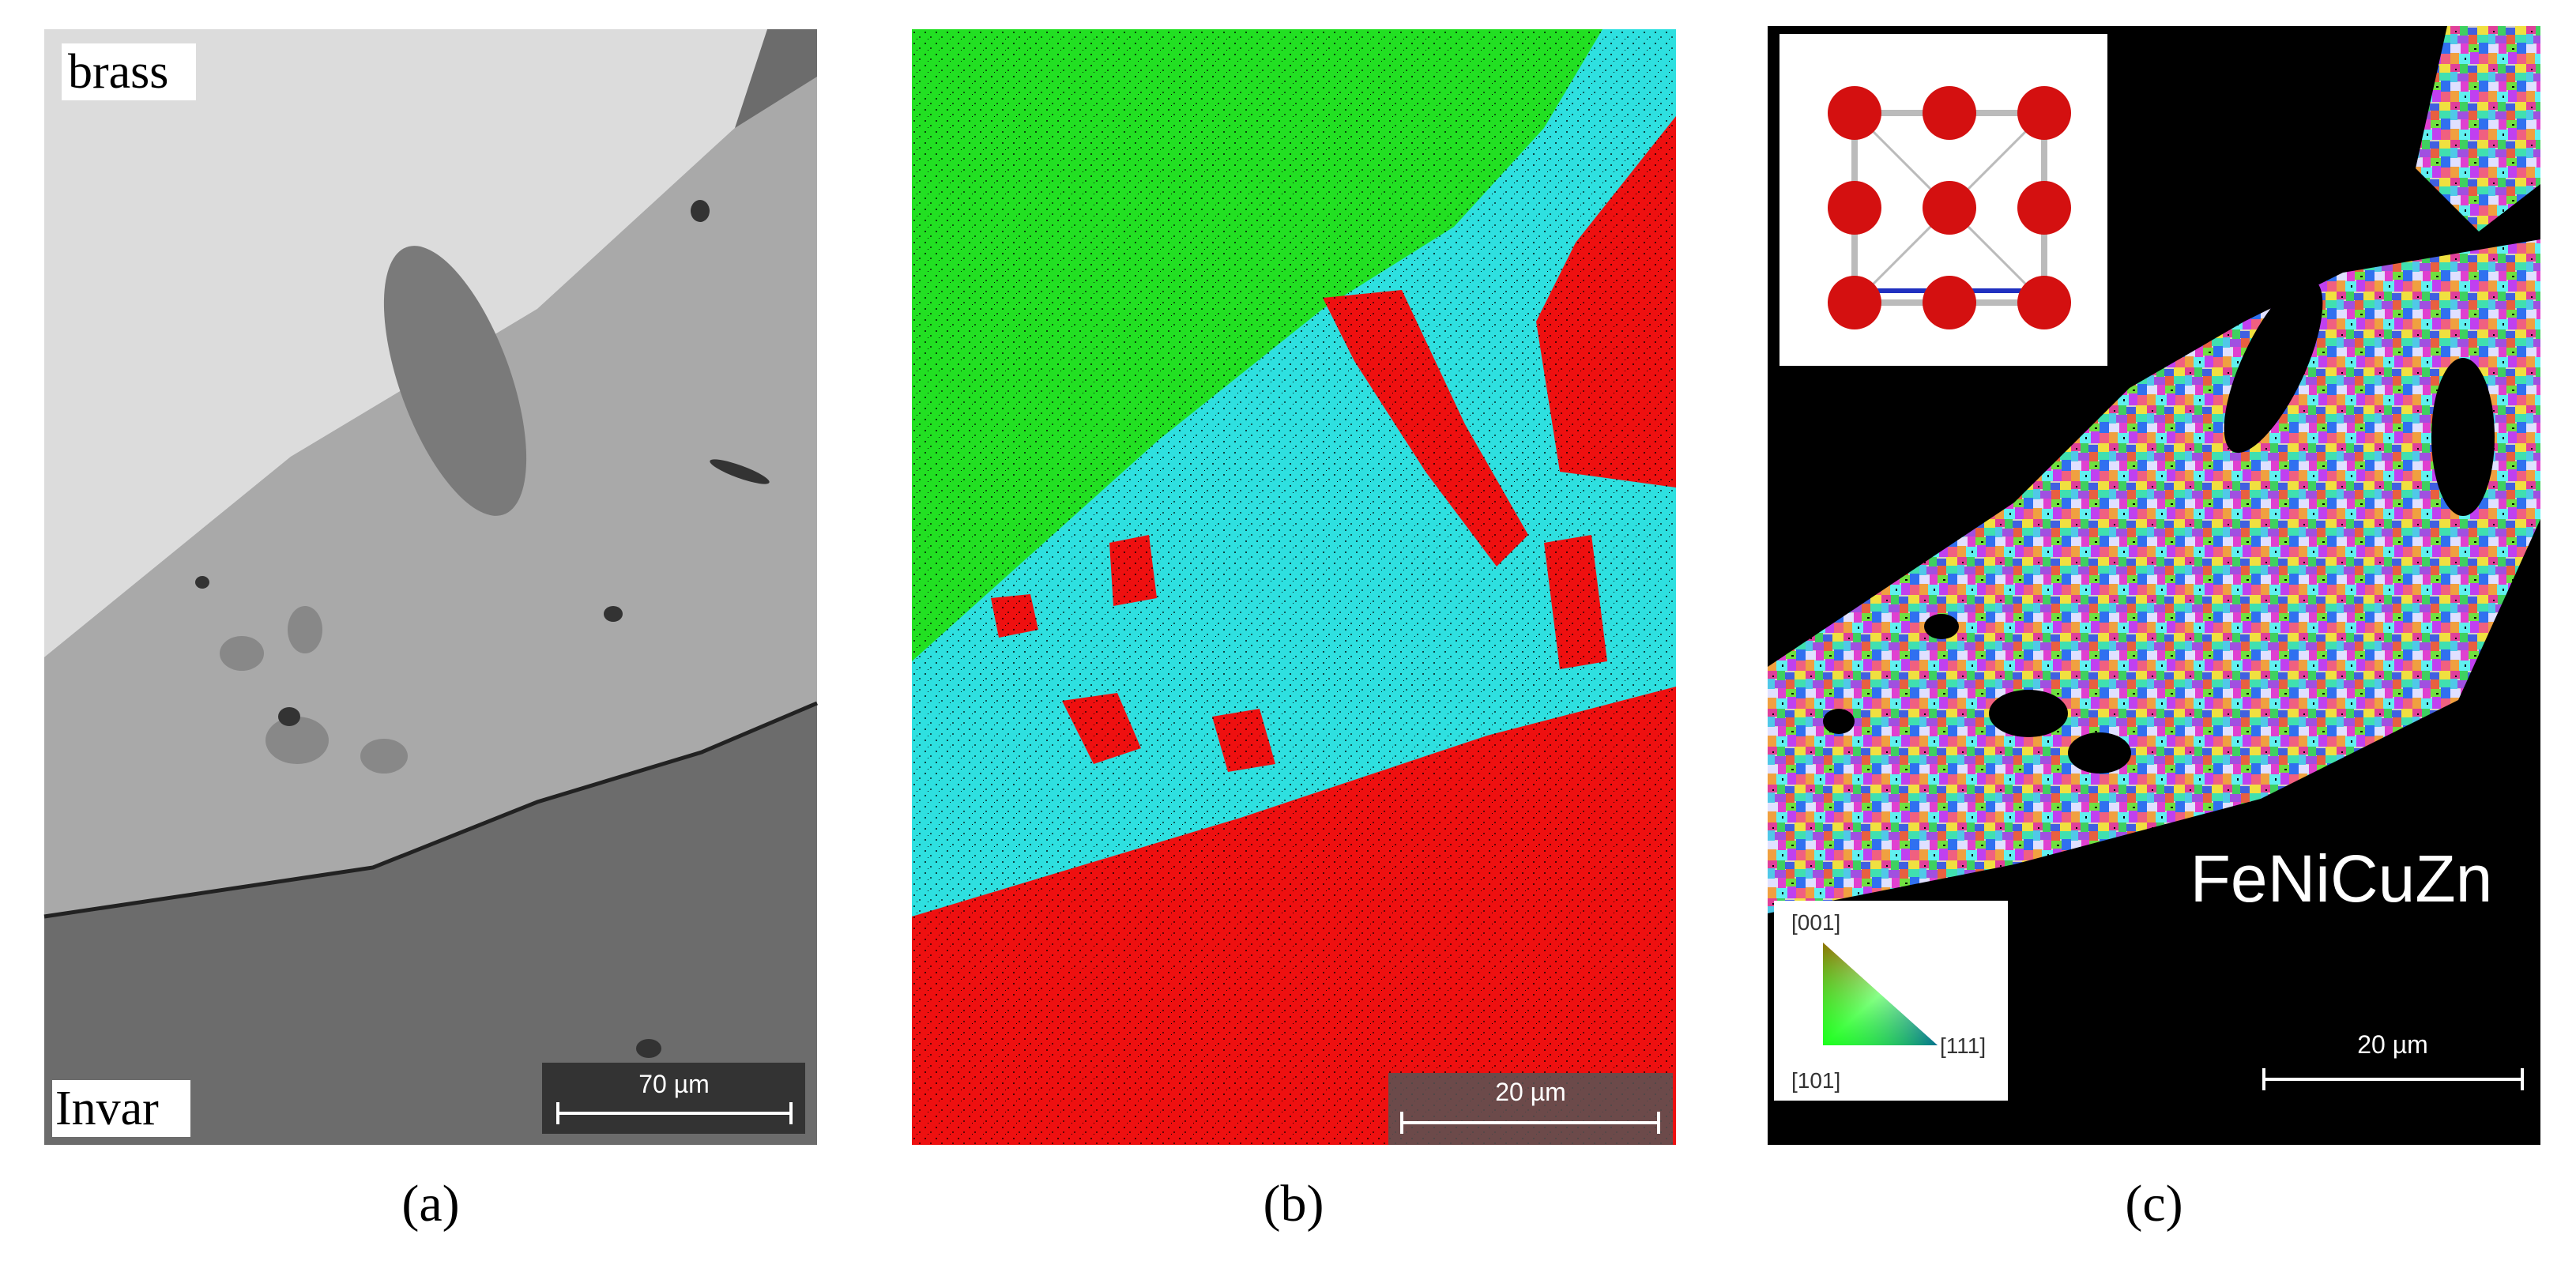  I want to click on material-label: Invar, so click(107, 1108).